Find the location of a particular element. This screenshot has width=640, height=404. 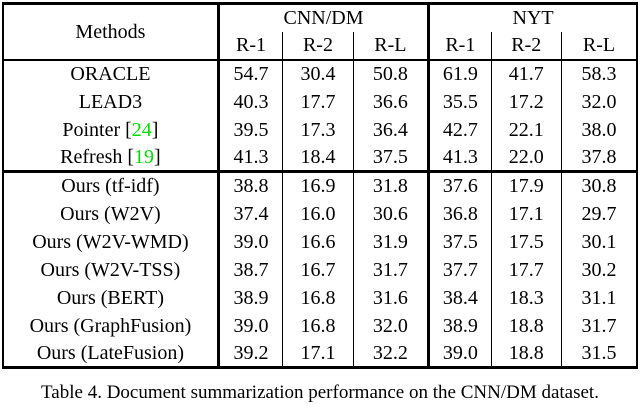

method-name: Ours (W2V-TSS) is located at coordinates (110, 269).